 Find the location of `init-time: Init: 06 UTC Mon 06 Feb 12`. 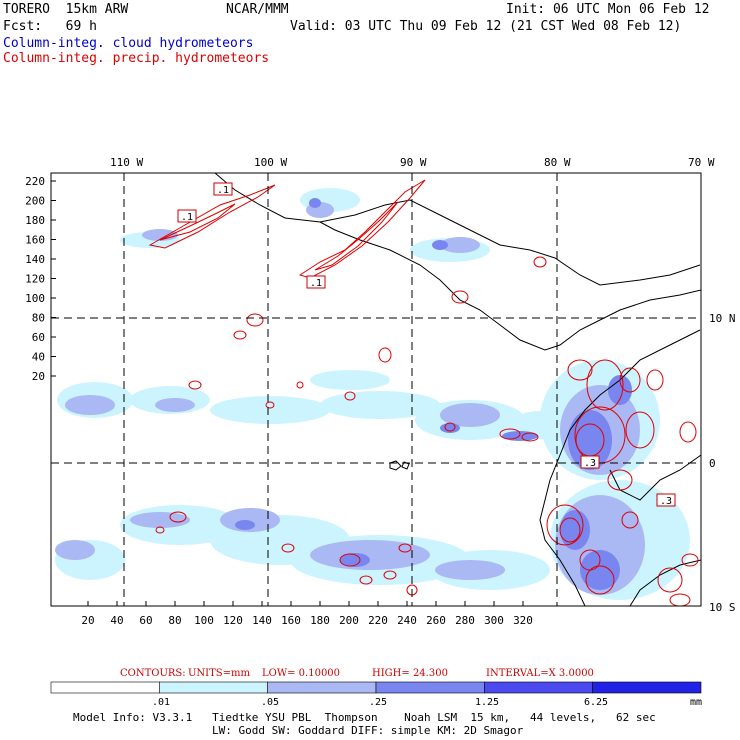

init-time: Init: 06 UTC Mon 06 Feb 12 is located at coordinates (608, 9).